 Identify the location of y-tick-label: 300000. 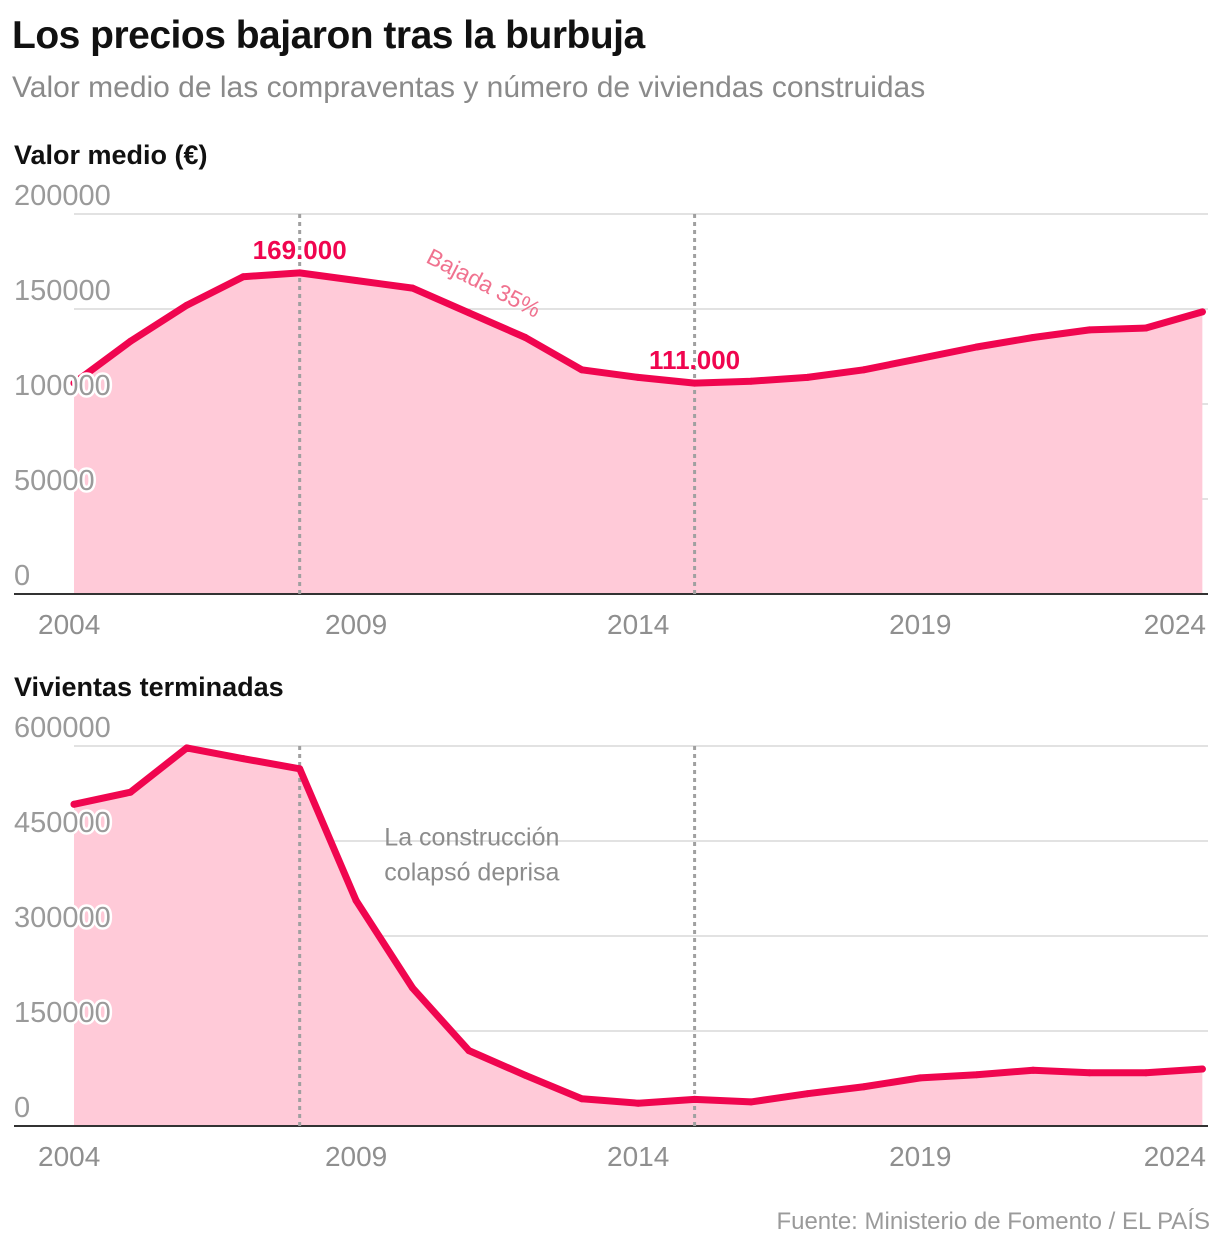
(62, 918).